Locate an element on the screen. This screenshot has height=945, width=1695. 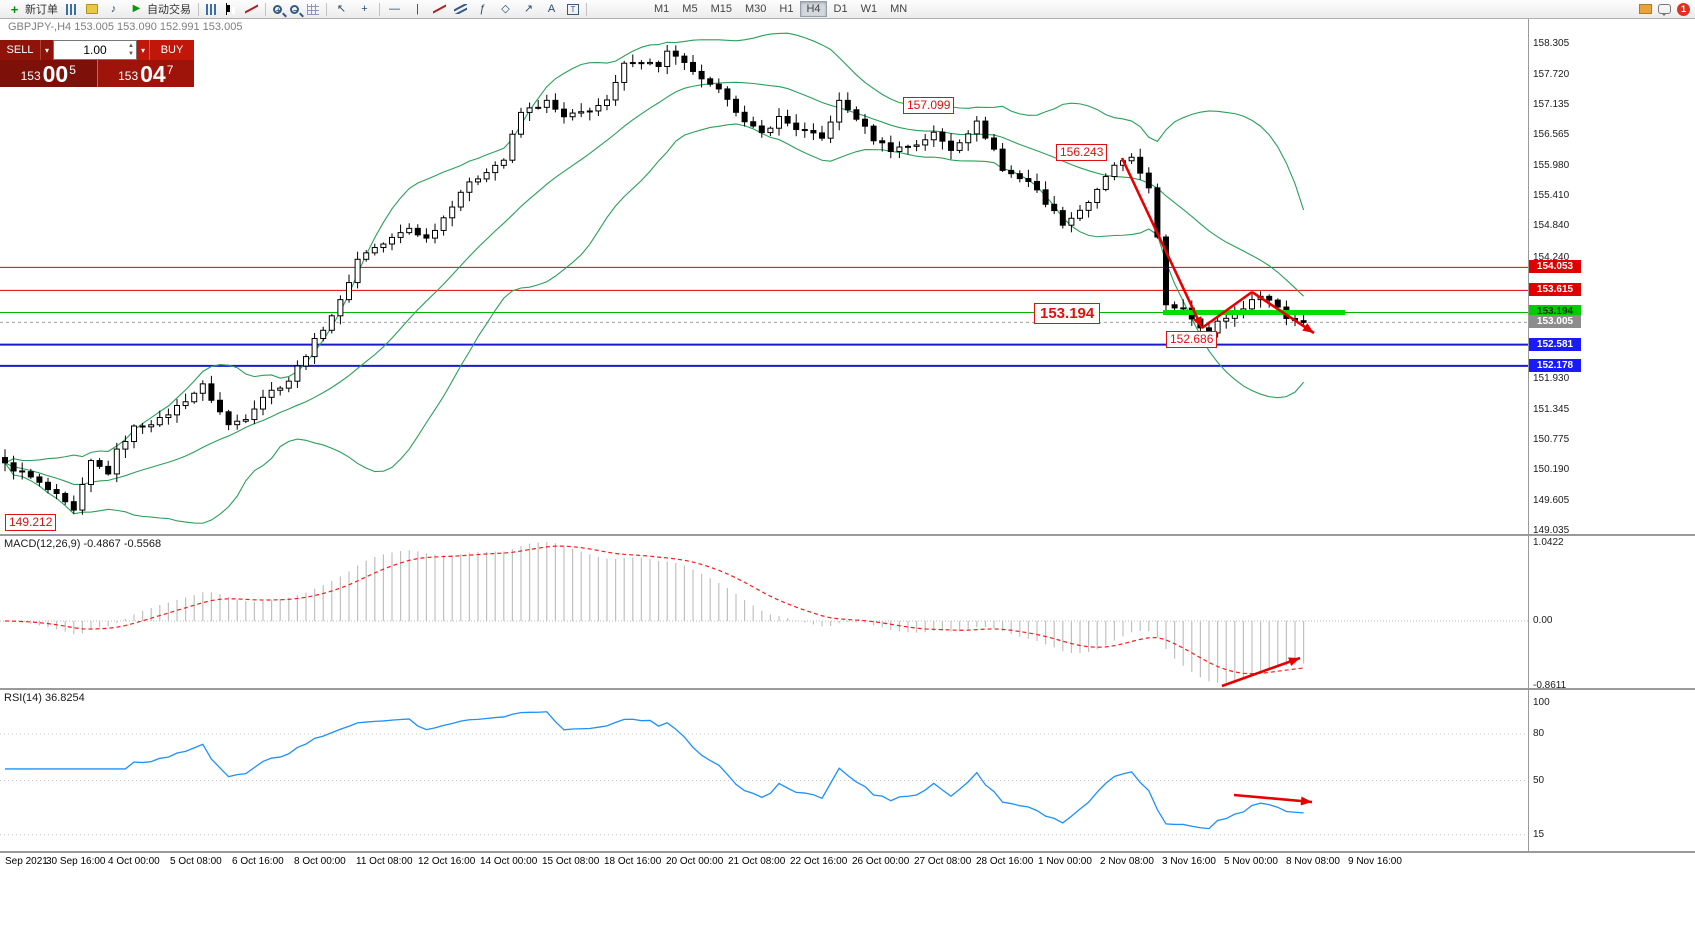
timeframe-M5: M5 is located at coordinates (690, 9).